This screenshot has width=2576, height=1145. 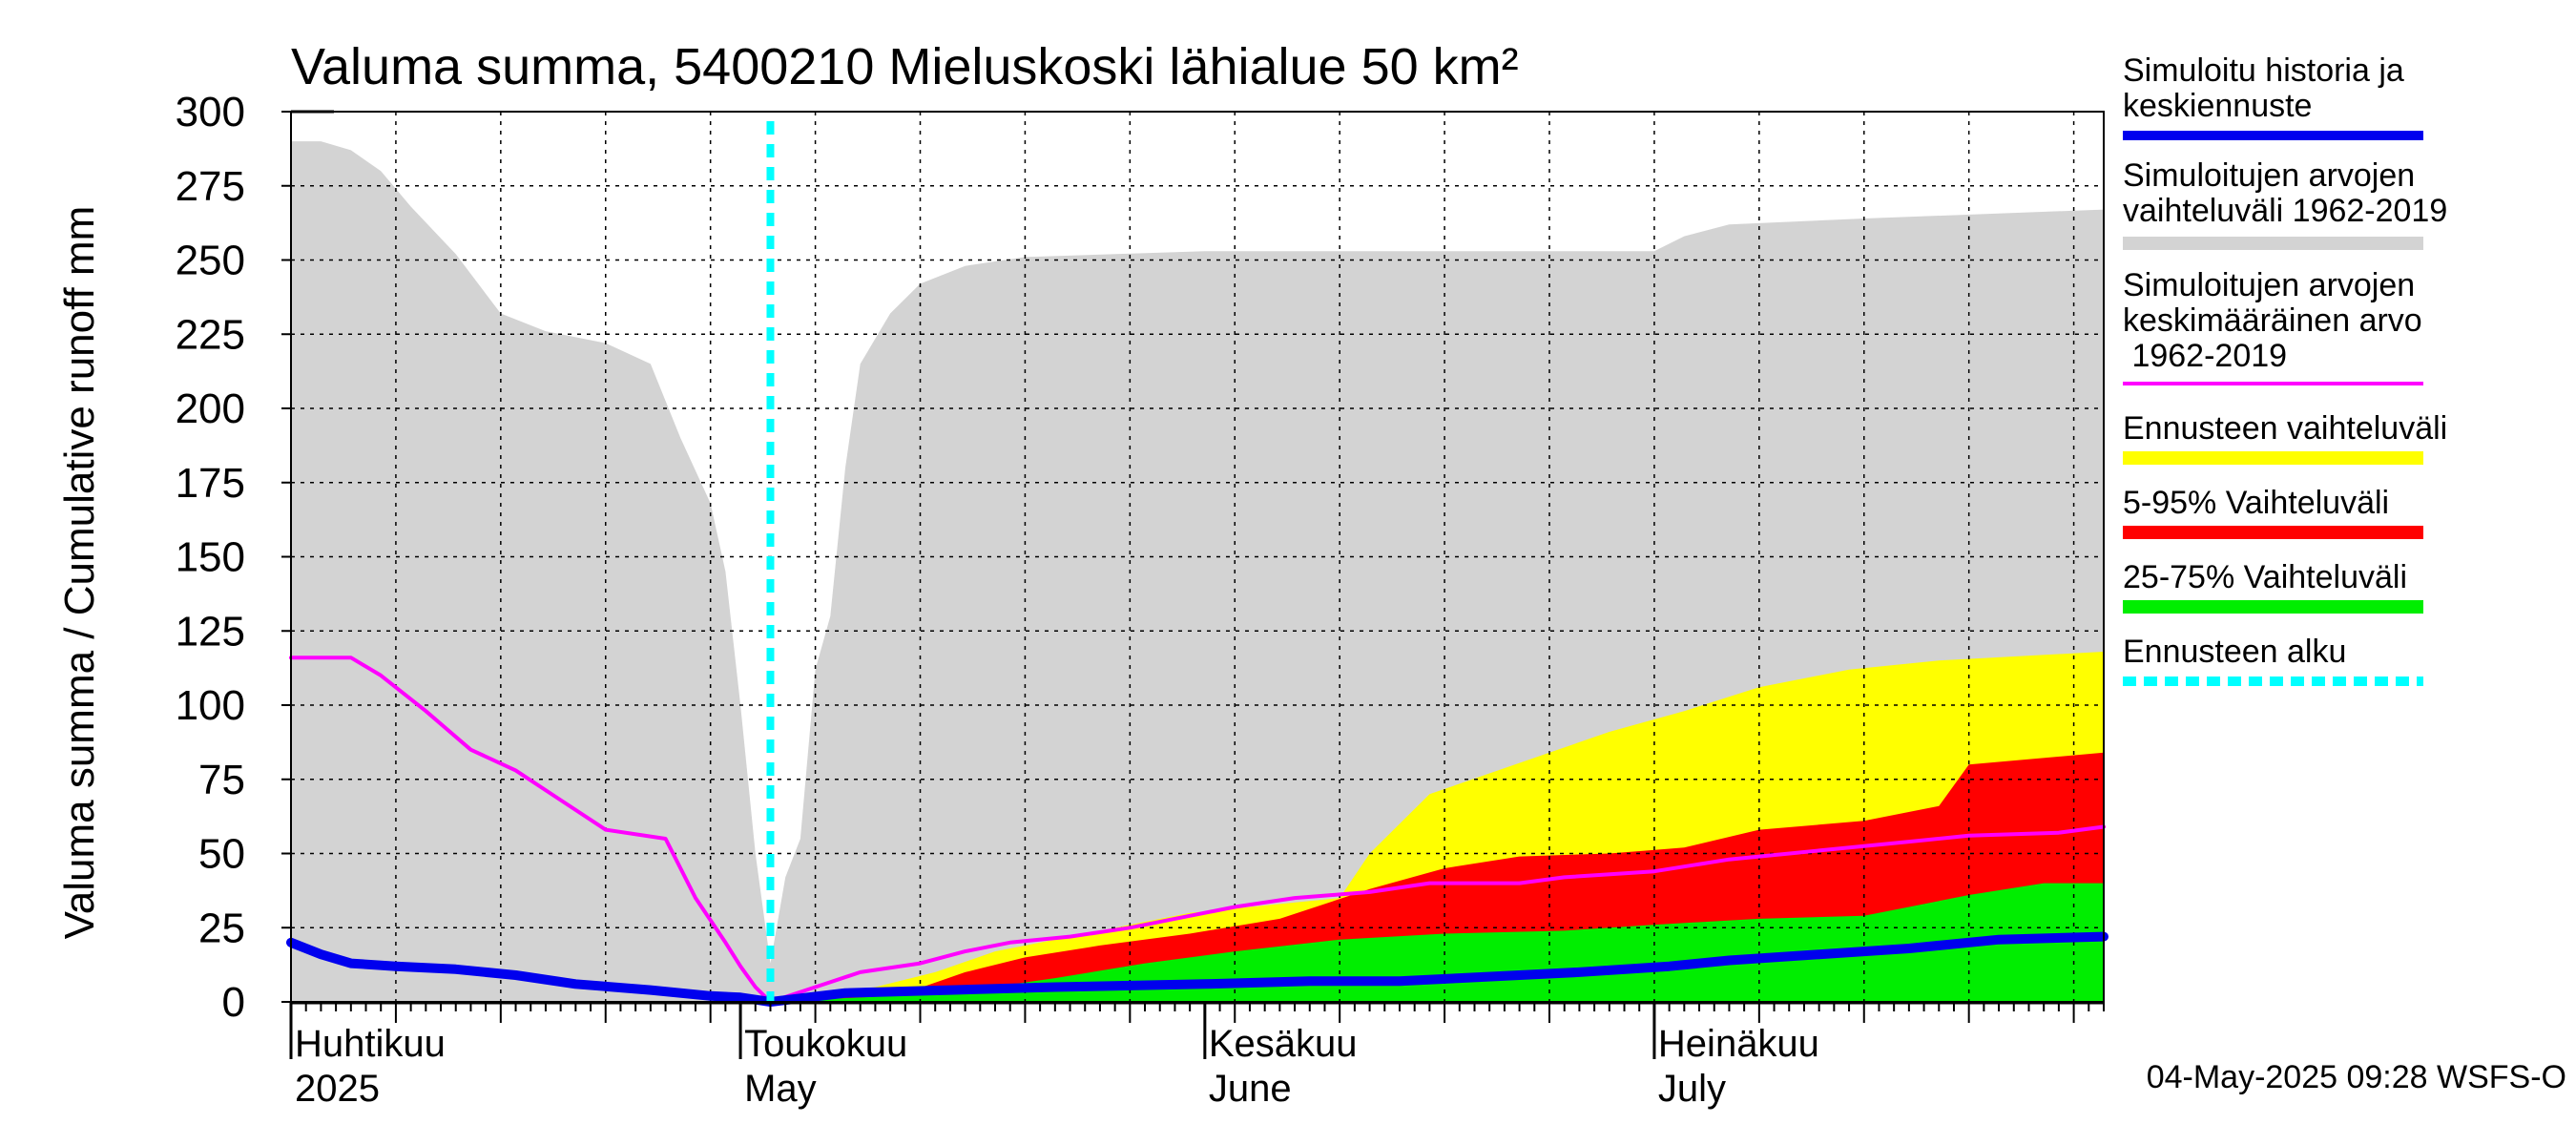 What do you see at coordinates (825, 1044) in the screenshot?
I see `x-month-label: Toukokuu` at bounding box center [825, 1044].